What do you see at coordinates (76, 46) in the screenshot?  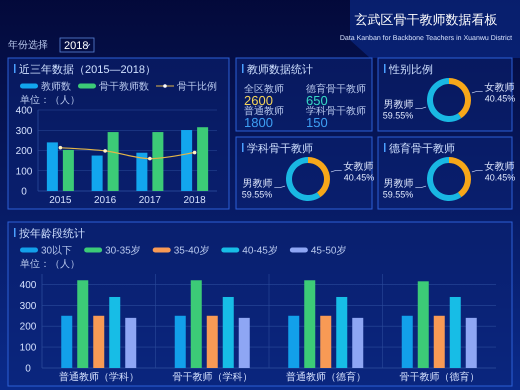 I see `text: 2018` at bounding box center [76, 46].